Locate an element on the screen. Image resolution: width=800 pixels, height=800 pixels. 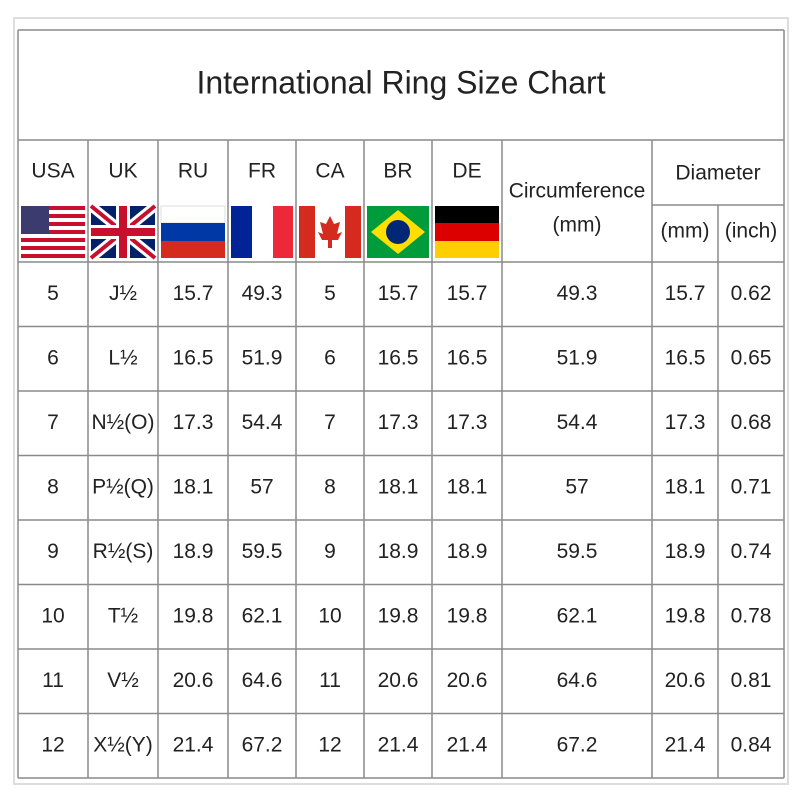
flags is located at coordinates (260, 232).